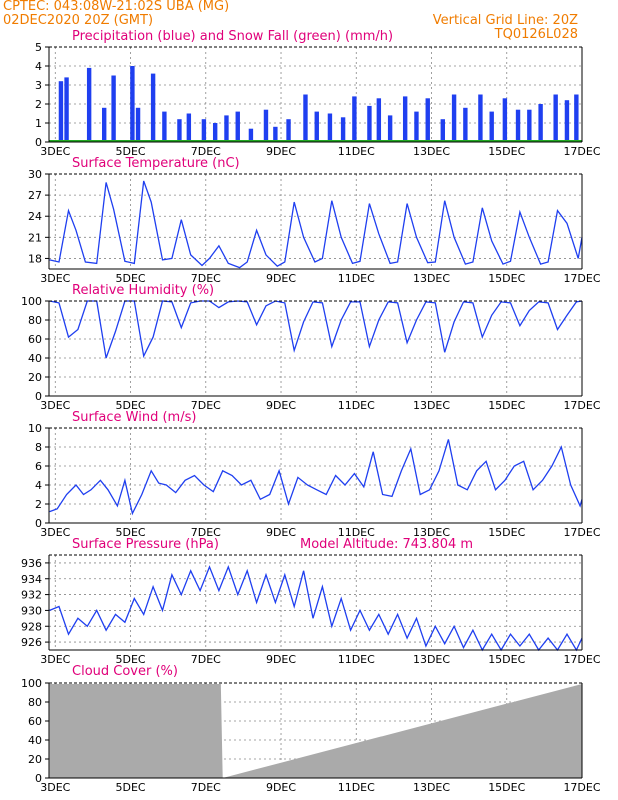 This screenshot has width=618, height=800. Describe the element at coordinates (356, 278) in the screenshot. I see `temp-x-tick-label: 11DEC` at that location.